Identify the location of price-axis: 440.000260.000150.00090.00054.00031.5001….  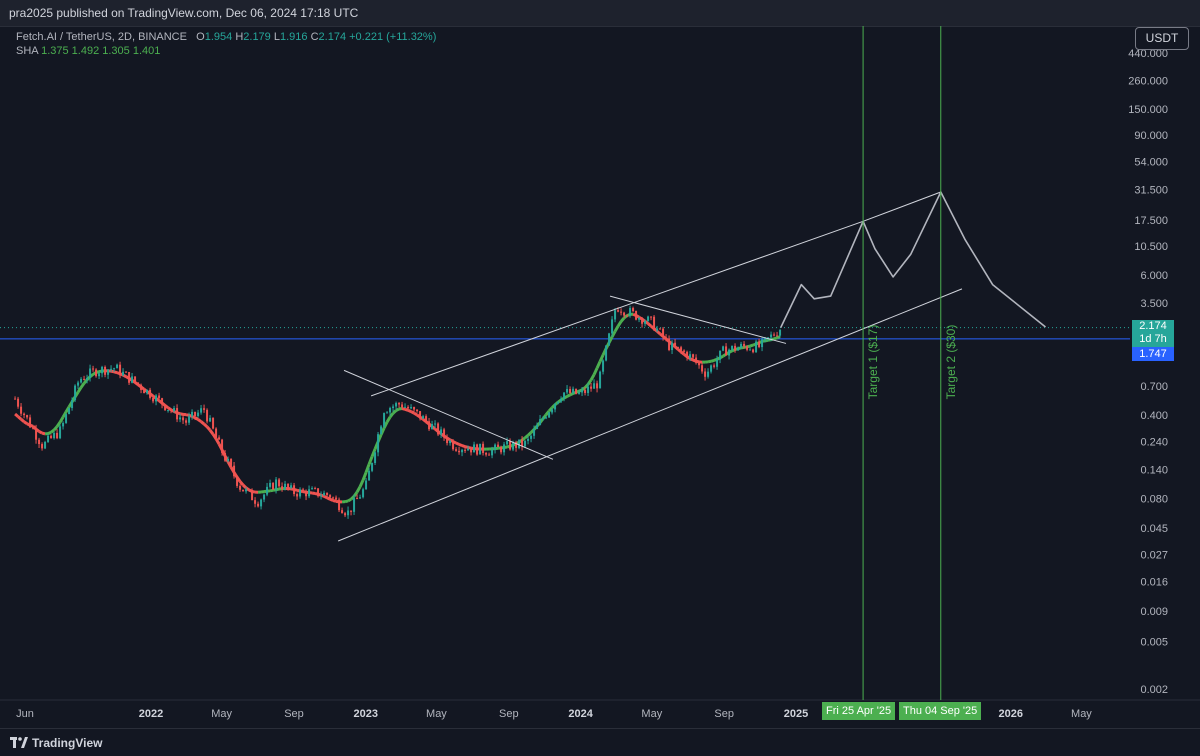
(1148, 372).